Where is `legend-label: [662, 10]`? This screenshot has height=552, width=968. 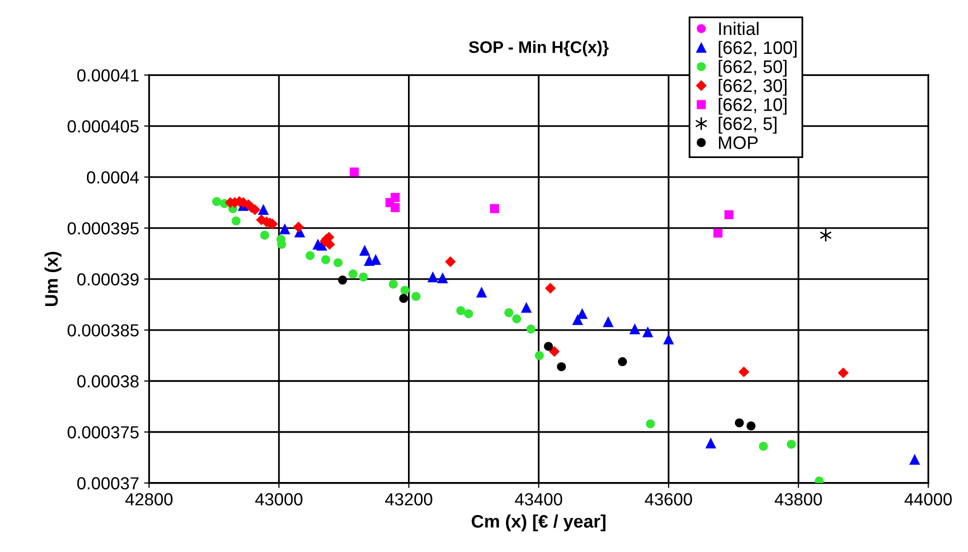 legend-label: [662, 10] is located at coordinates (752, 106).